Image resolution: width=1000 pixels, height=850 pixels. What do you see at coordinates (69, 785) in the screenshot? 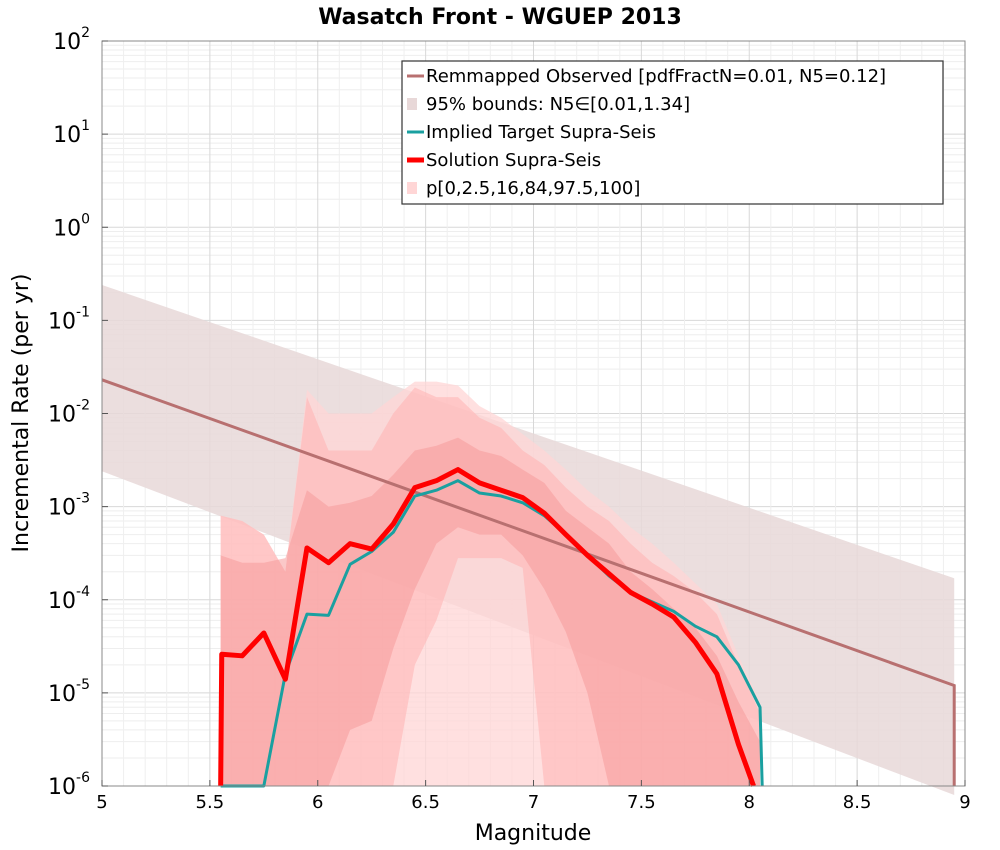
I see `y-tick-label: 10⁻⁶` at bounding box center [69, 785].